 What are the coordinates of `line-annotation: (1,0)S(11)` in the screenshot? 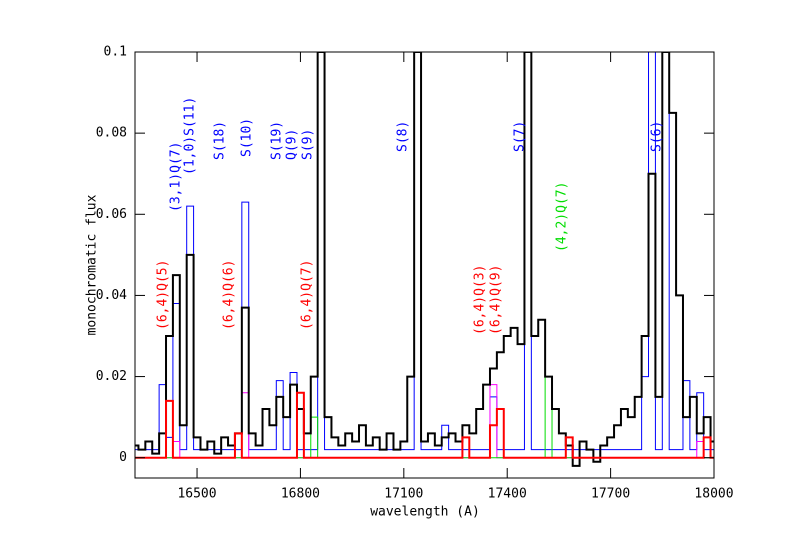 It's located at (190, 136).